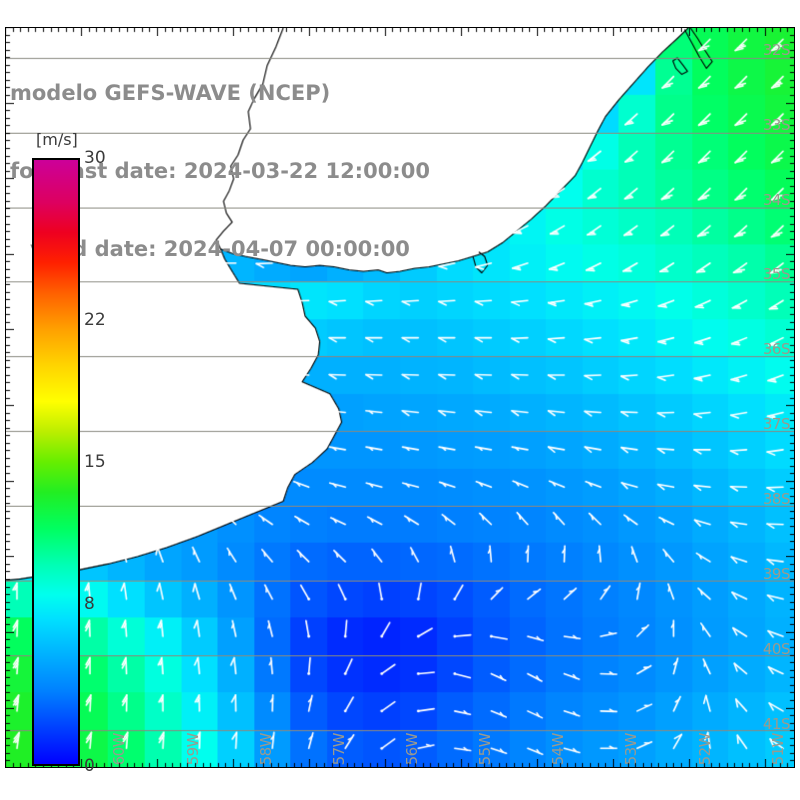 Image resolution: width=800 pixels, height=800 pixels. What do you see at coordinates (95, 462) in the screenshot?
I see `colorbar-tick-label: 15` at bounding box center [95, 462].